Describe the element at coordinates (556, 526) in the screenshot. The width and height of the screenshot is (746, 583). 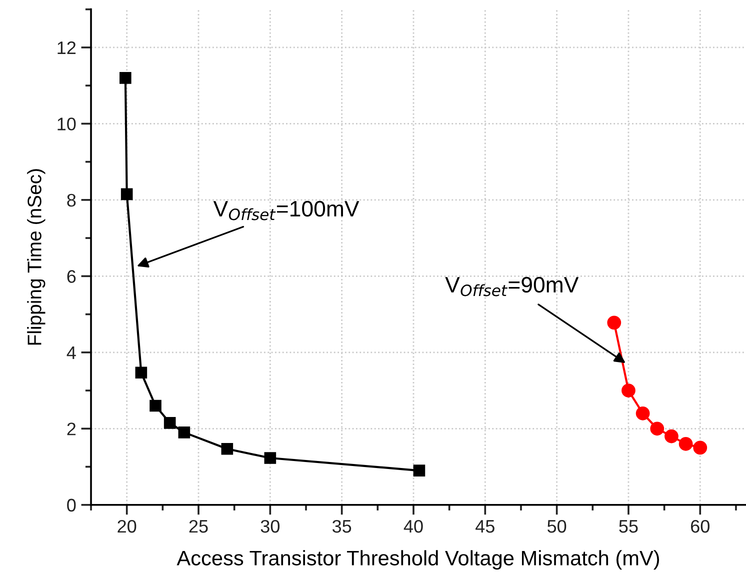
I see `x-tick-label: 50` at that location.